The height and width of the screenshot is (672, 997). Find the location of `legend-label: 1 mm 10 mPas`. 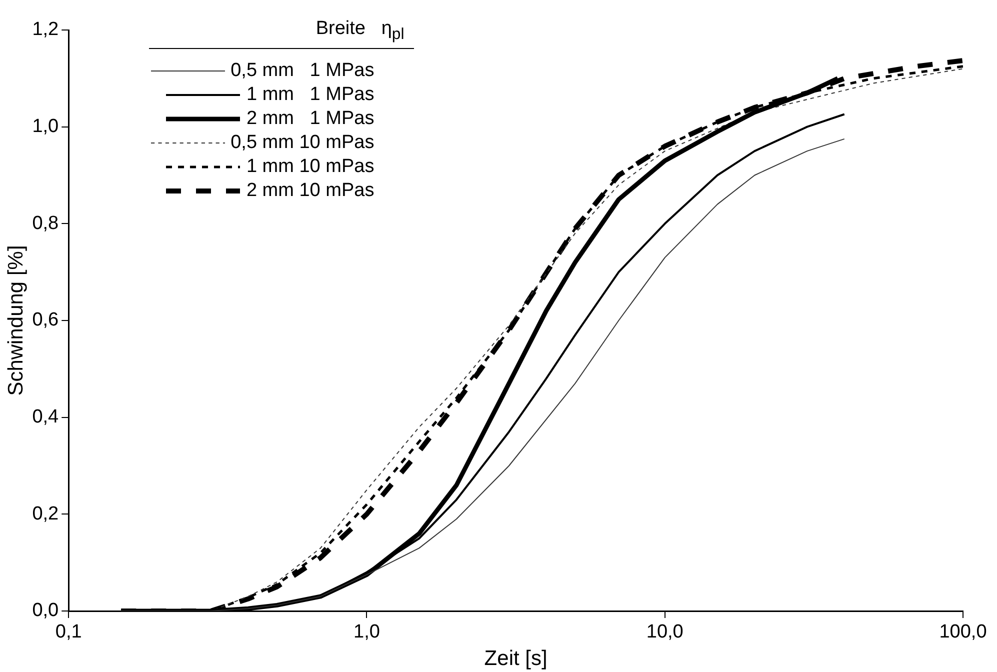

legend-label: 1 mm 10 mPas is located at coordinates (310, 167).